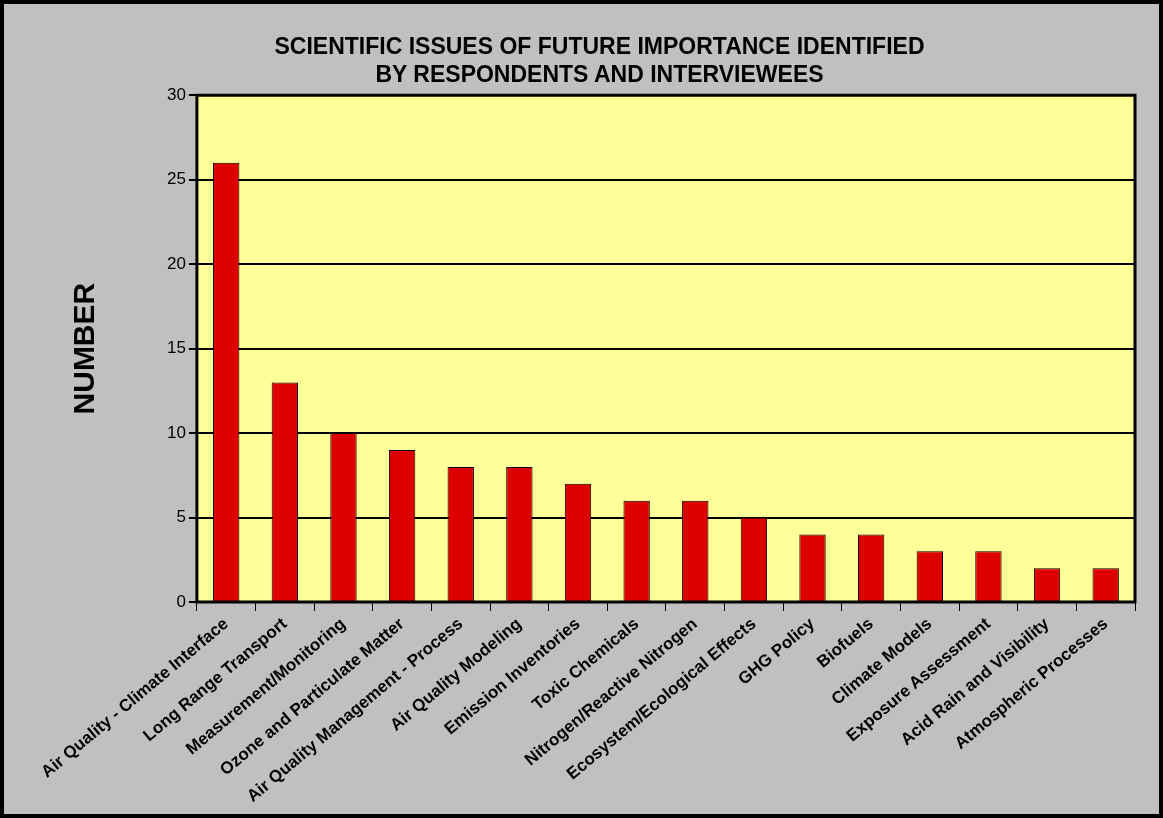 Image resolution: width=1163 pixels, height=818 pixels. What do you see at coordinates (181, 517) in the screenshot?
I see `y-tick-label: 5` at bounding box center [181, 517].